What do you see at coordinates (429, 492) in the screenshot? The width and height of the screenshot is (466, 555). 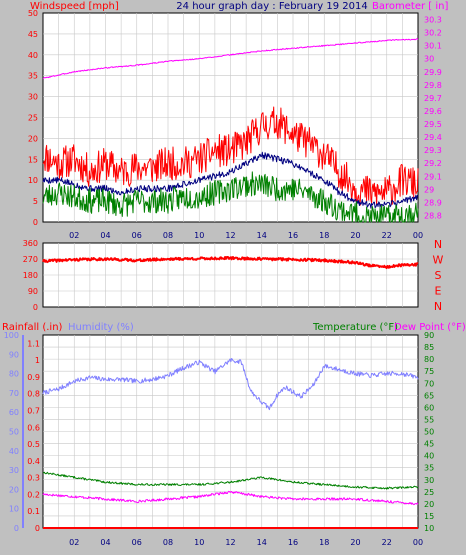 I see `temperature-tick-label: 25` at bounding box center [429, 492].